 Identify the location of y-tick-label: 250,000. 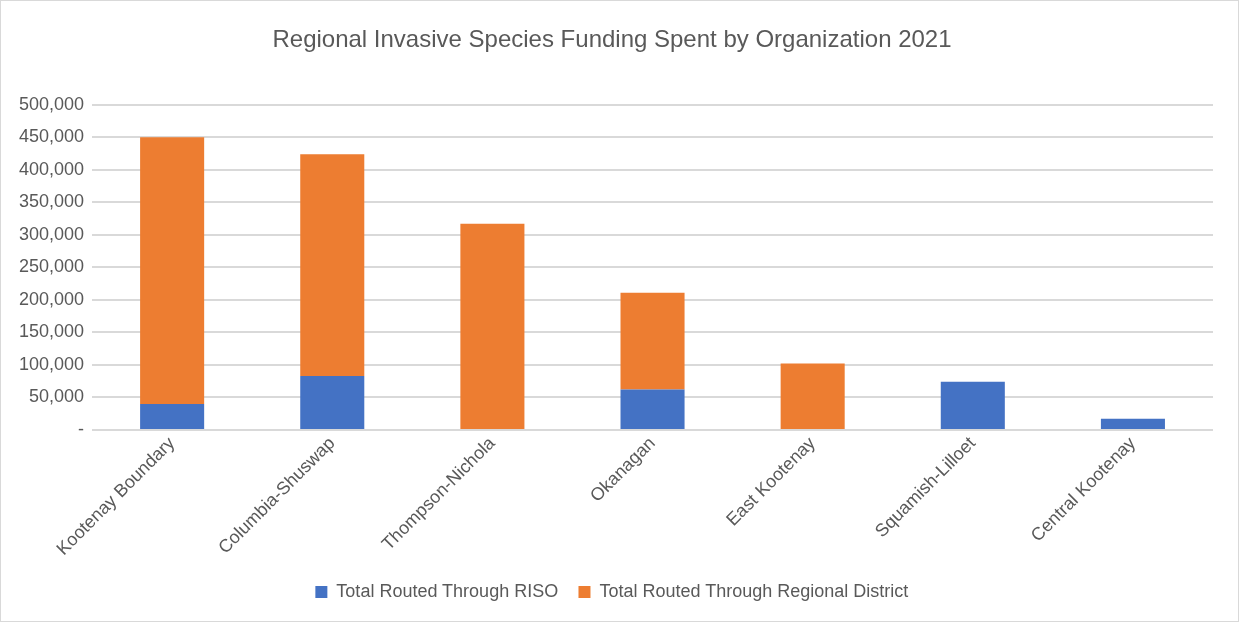
(51, 266).